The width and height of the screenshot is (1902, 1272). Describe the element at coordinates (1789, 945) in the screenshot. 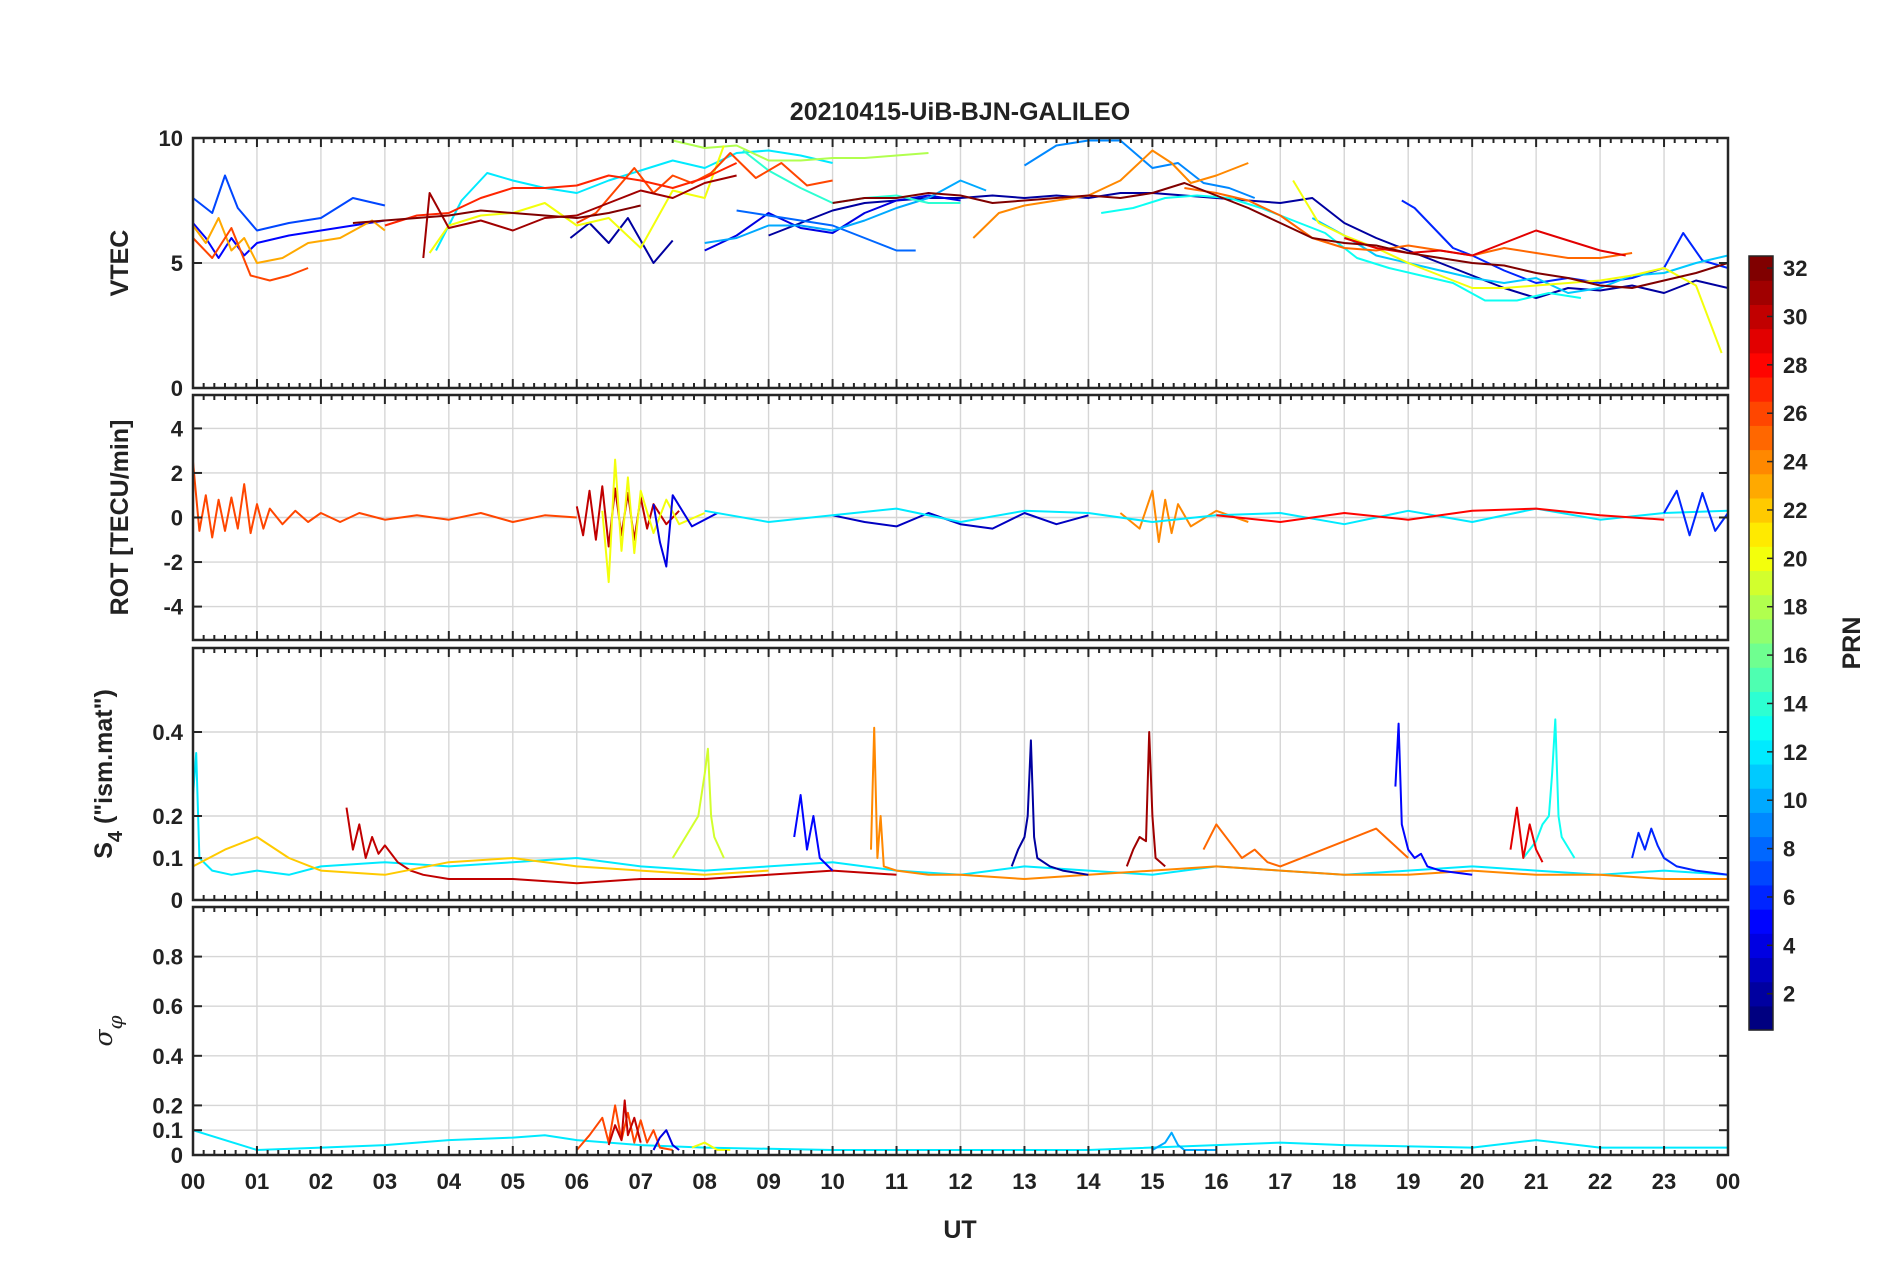

I see `colorbar-tick-label: 4` at that location.